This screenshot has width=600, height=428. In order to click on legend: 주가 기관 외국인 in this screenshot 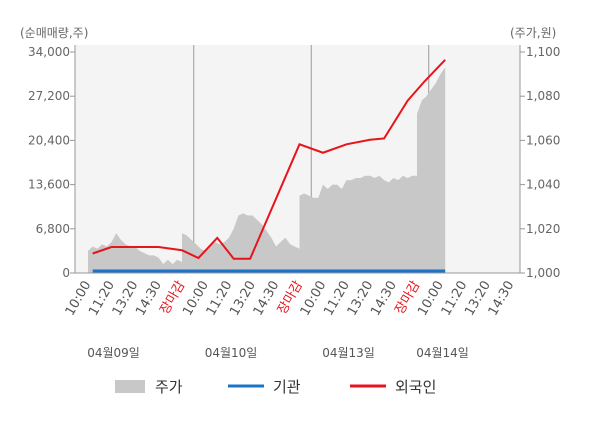, I will do `click(275, 387)`.